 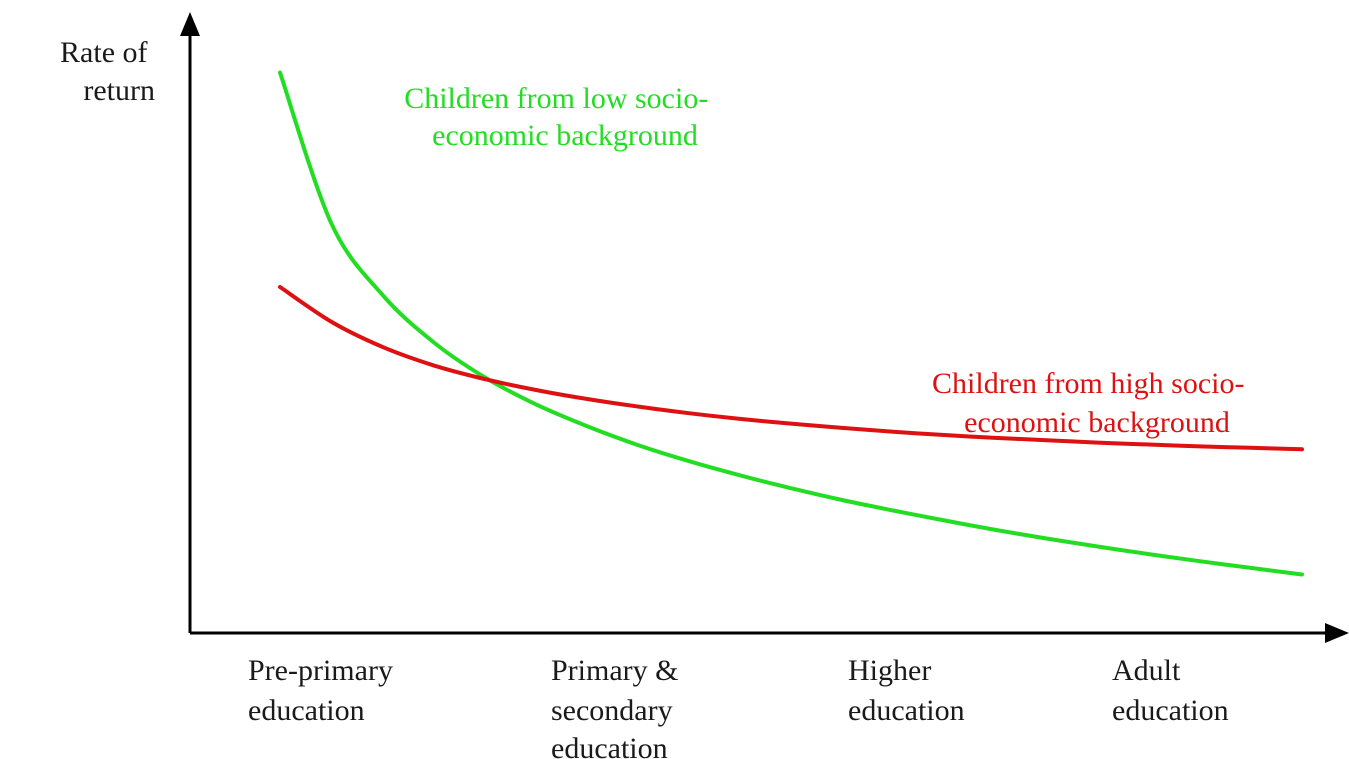 What do you see at coordinates (889, 670) in the screenshot?
I see `x-tick-label-higher-line-1: Higher` at bounding box center [889, 670].